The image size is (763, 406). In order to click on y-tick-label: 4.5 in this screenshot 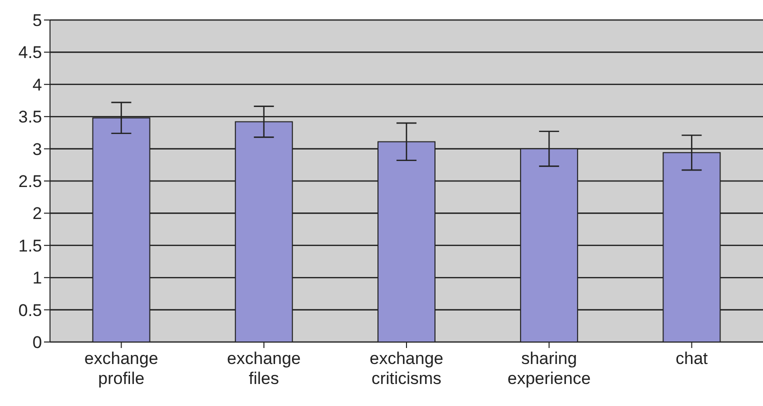, I will do `click(30, 52)`.